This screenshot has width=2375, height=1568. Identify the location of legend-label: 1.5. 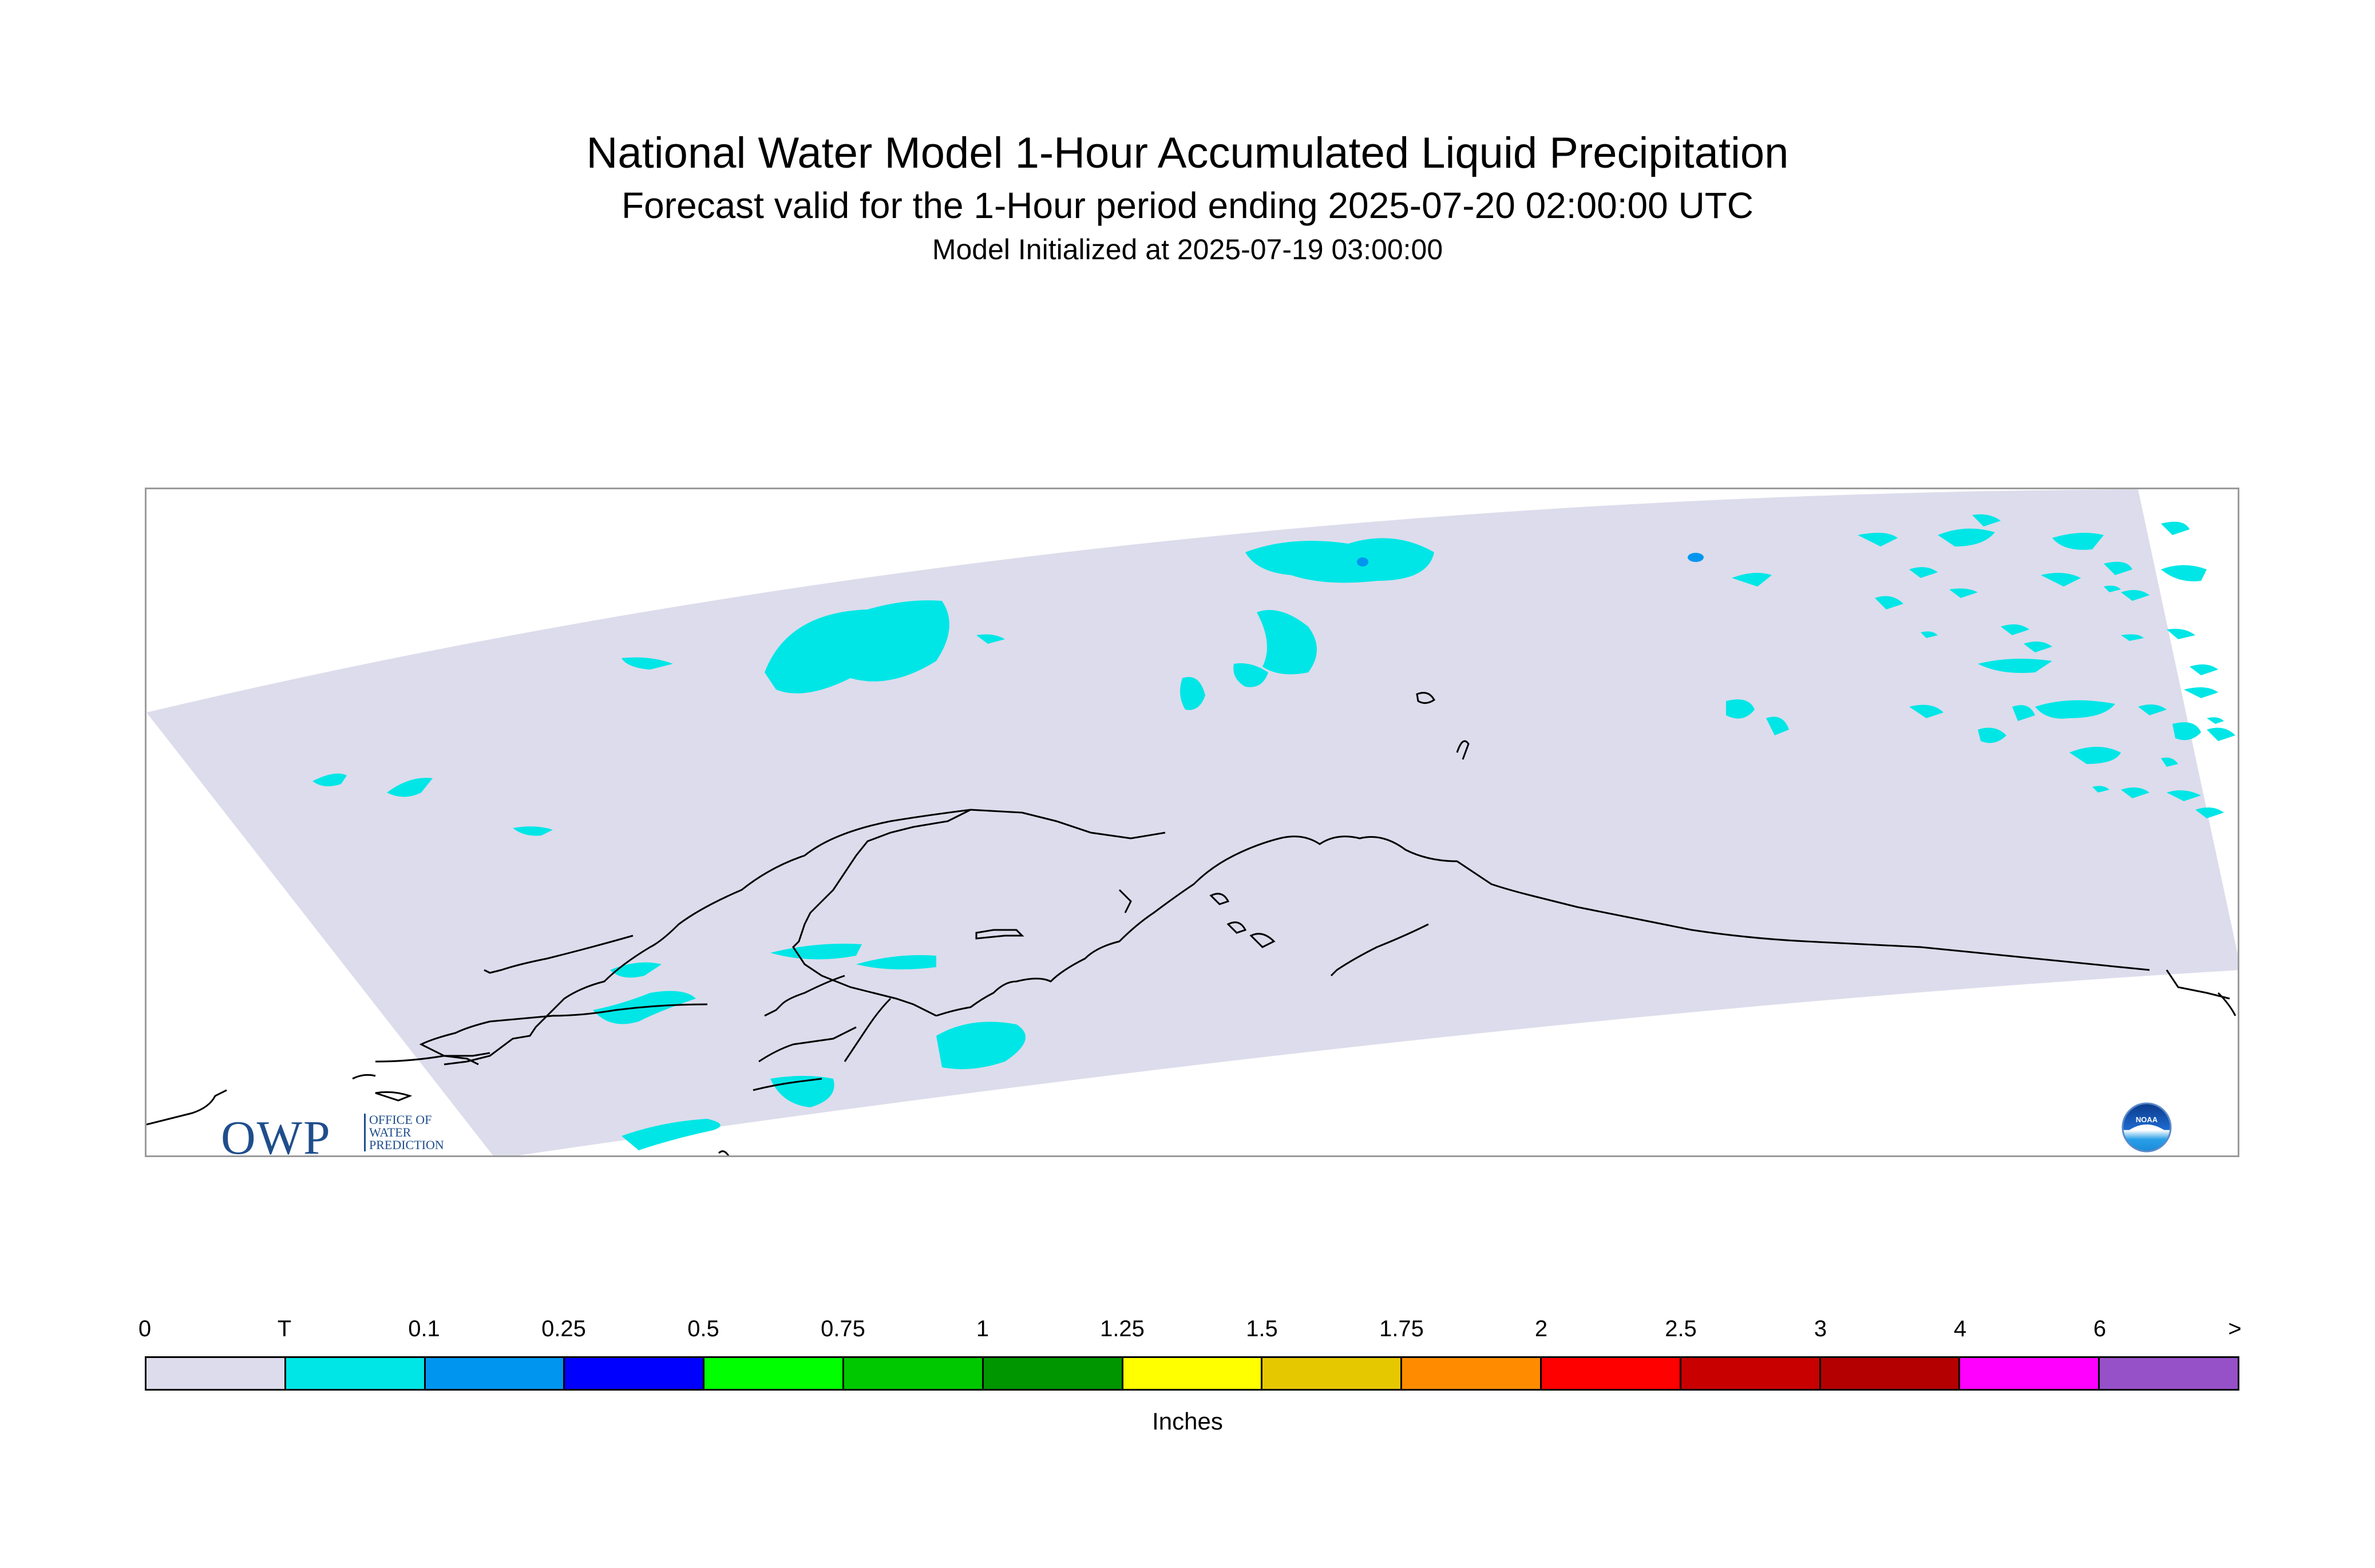
(1262, 1328).